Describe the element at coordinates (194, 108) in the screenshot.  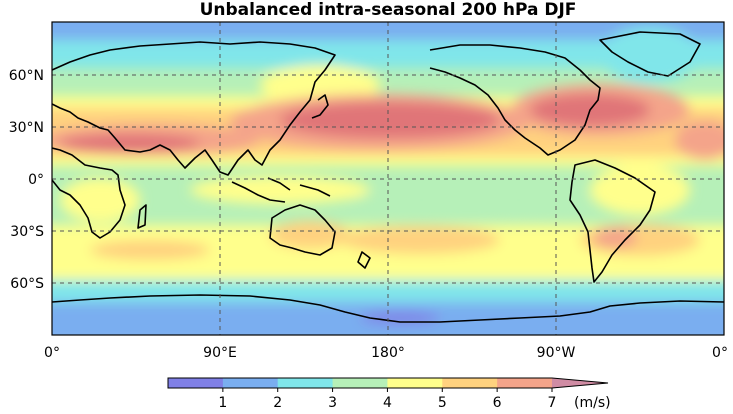
I see `coast-europe-asia` at that location.